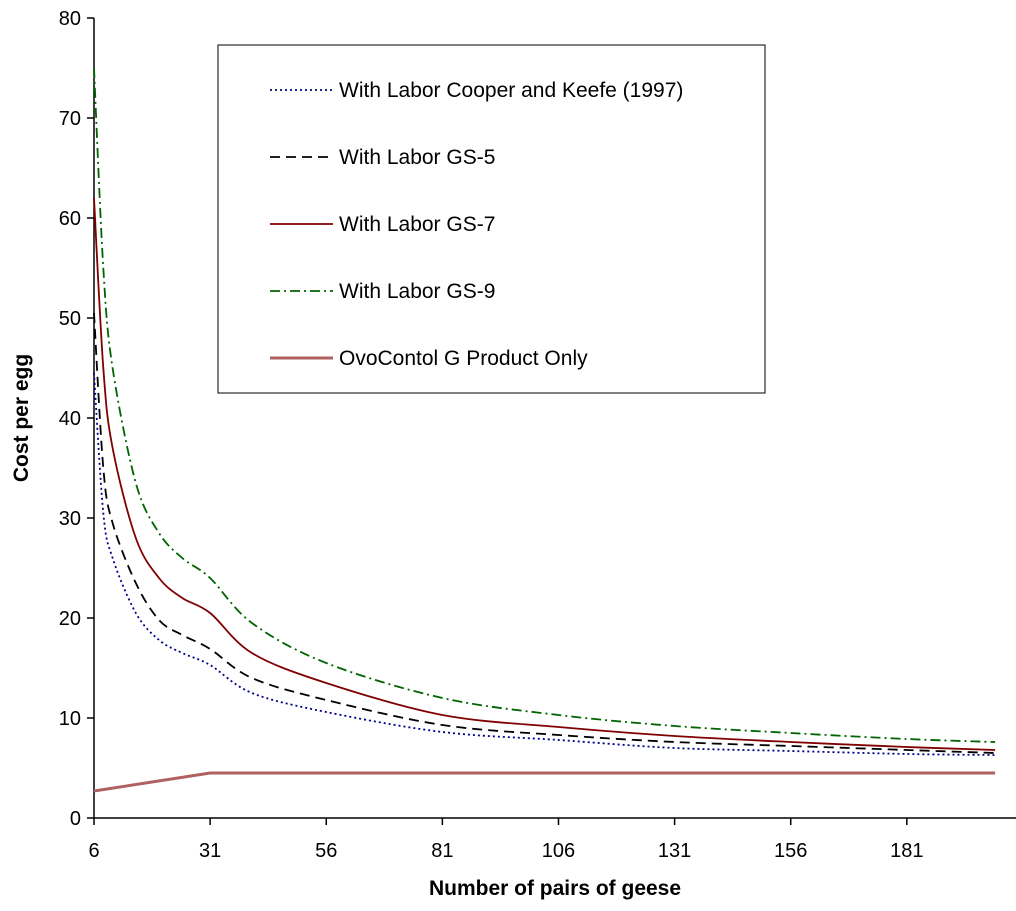  Describe the element at coordinates (790, 851) in the screenshot. I see `x-tick-label: 156` at that location.